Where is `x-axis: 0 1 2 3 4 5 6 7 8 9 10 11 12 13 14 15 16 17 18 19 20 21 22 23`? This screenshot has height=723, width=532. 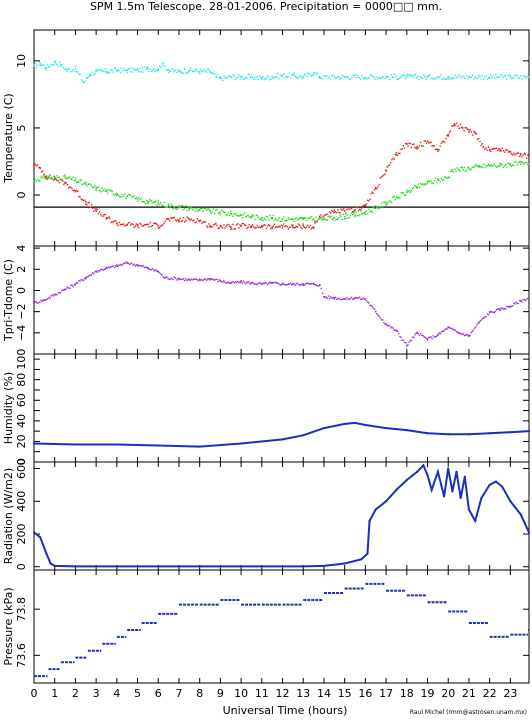
x-axis: 0 1 2 3 4 5 6 7 8 9 10 11 12 13 14 15 16 17 18 19 20 21 22 23 is located at coordinates (274, 693).